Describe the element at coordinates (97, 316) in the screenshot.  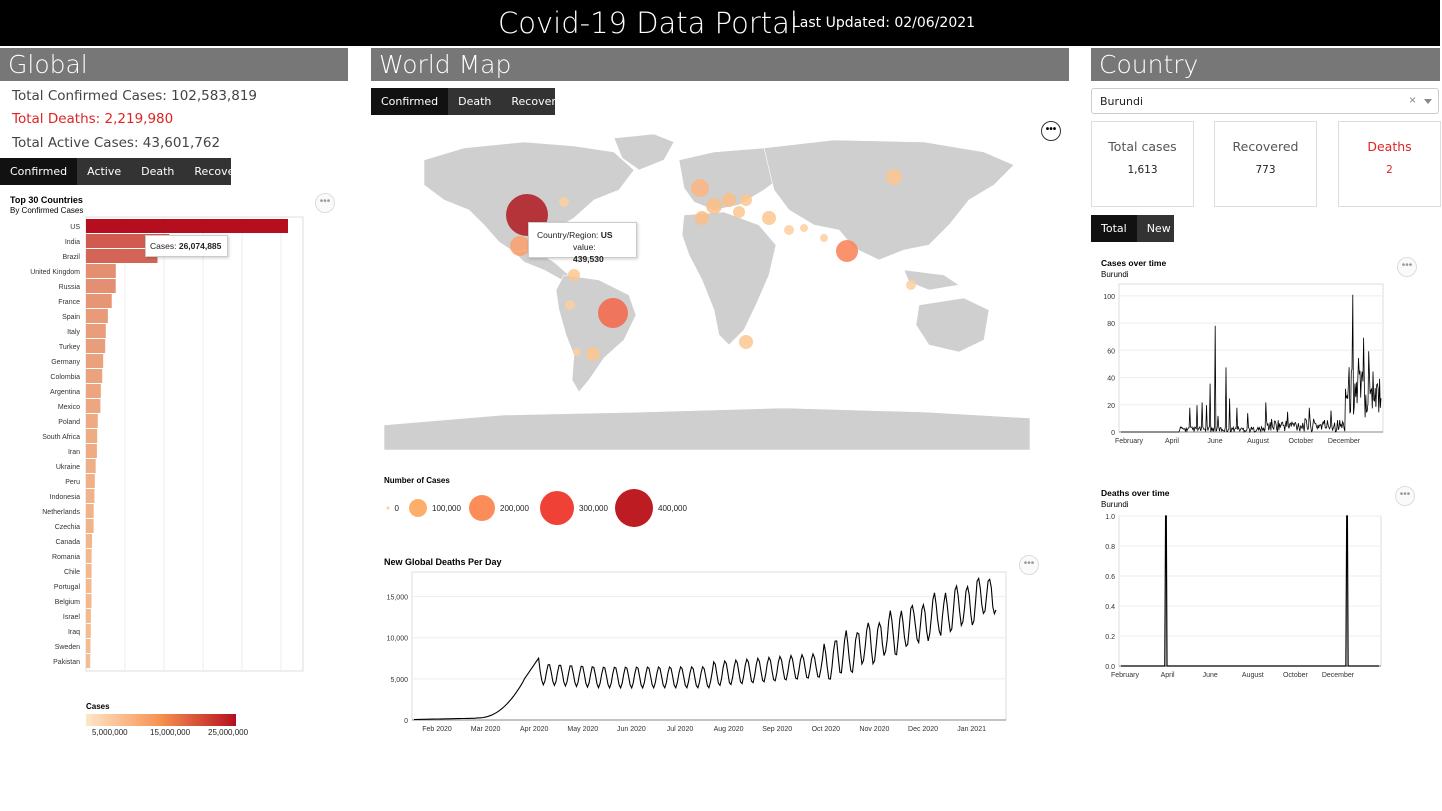
I see `bar-spain` at that location.